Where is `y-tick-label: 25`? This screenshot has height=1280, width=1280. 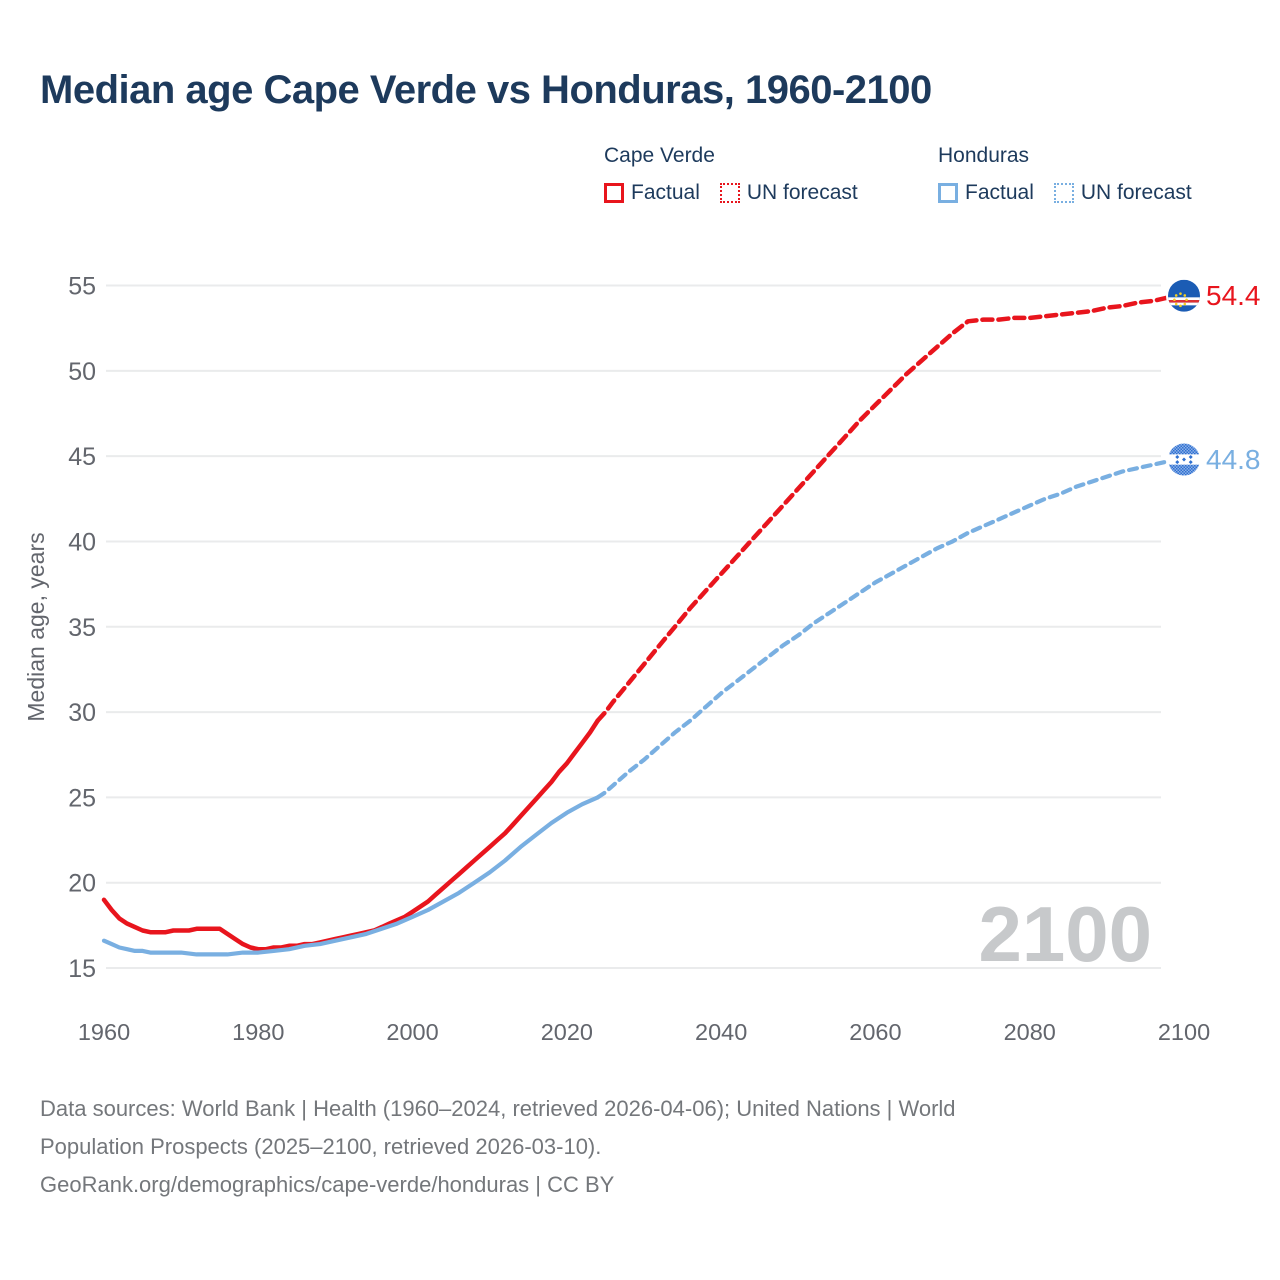
y-tick-label: 25 is located at coordinates (82, 798).